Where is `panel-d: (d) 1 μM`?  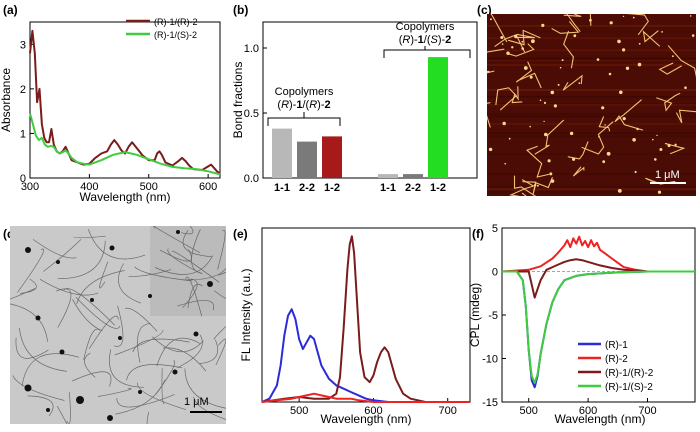
panel-d: (d) 1 μM is located at coordinates (114, 325).